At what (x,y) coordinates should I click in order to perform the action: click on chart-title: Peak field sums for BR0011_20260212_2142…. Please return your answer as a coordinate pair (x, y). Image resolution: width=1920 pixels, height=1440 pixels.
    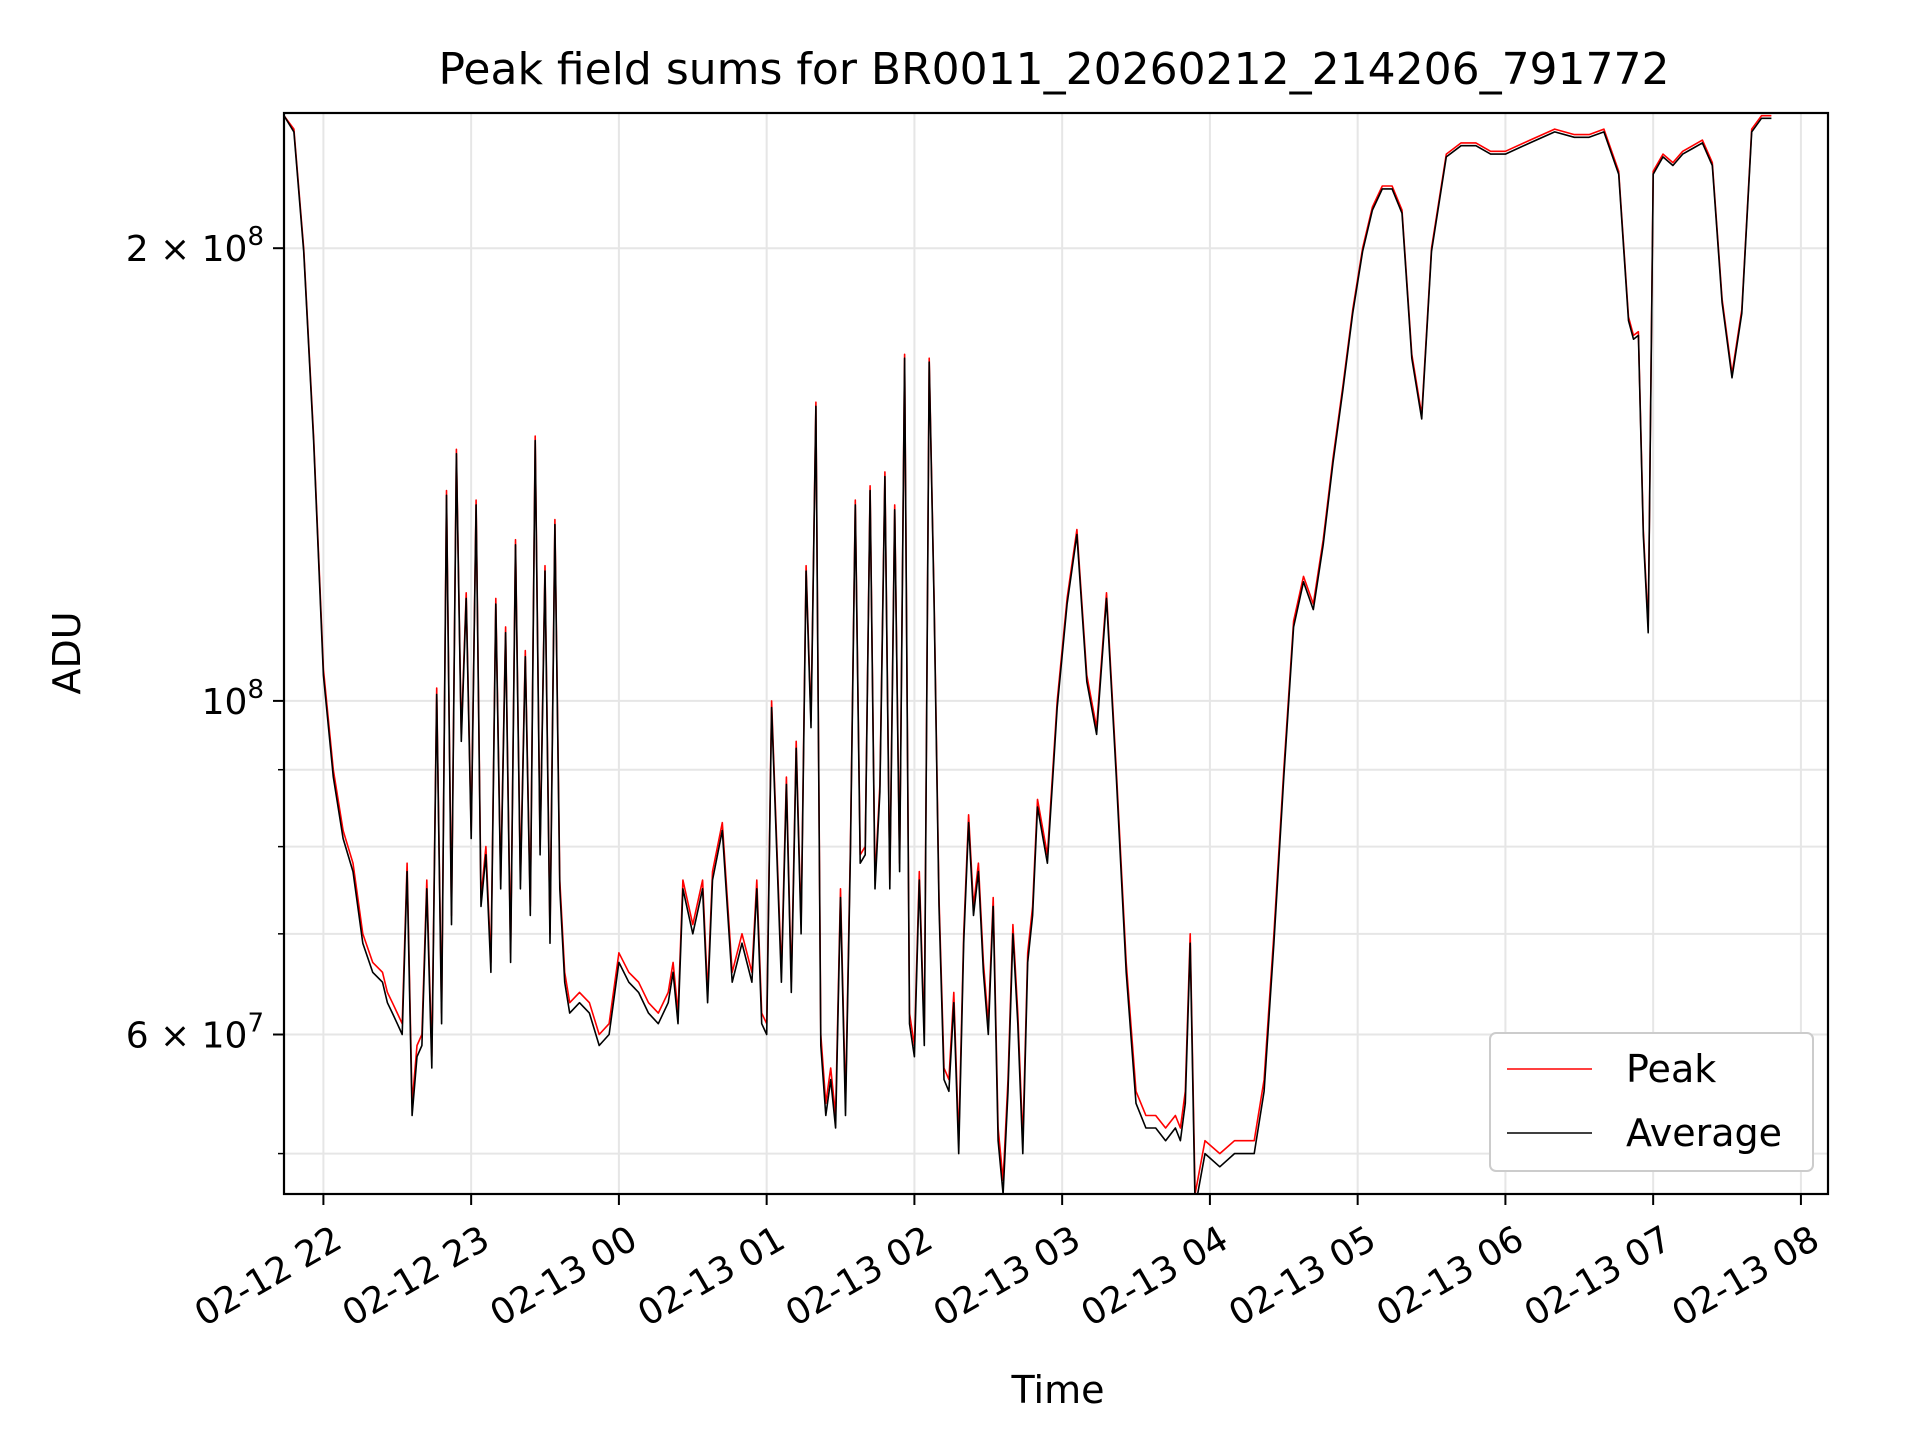
    Looking at the image, I should click on (1053, 69).